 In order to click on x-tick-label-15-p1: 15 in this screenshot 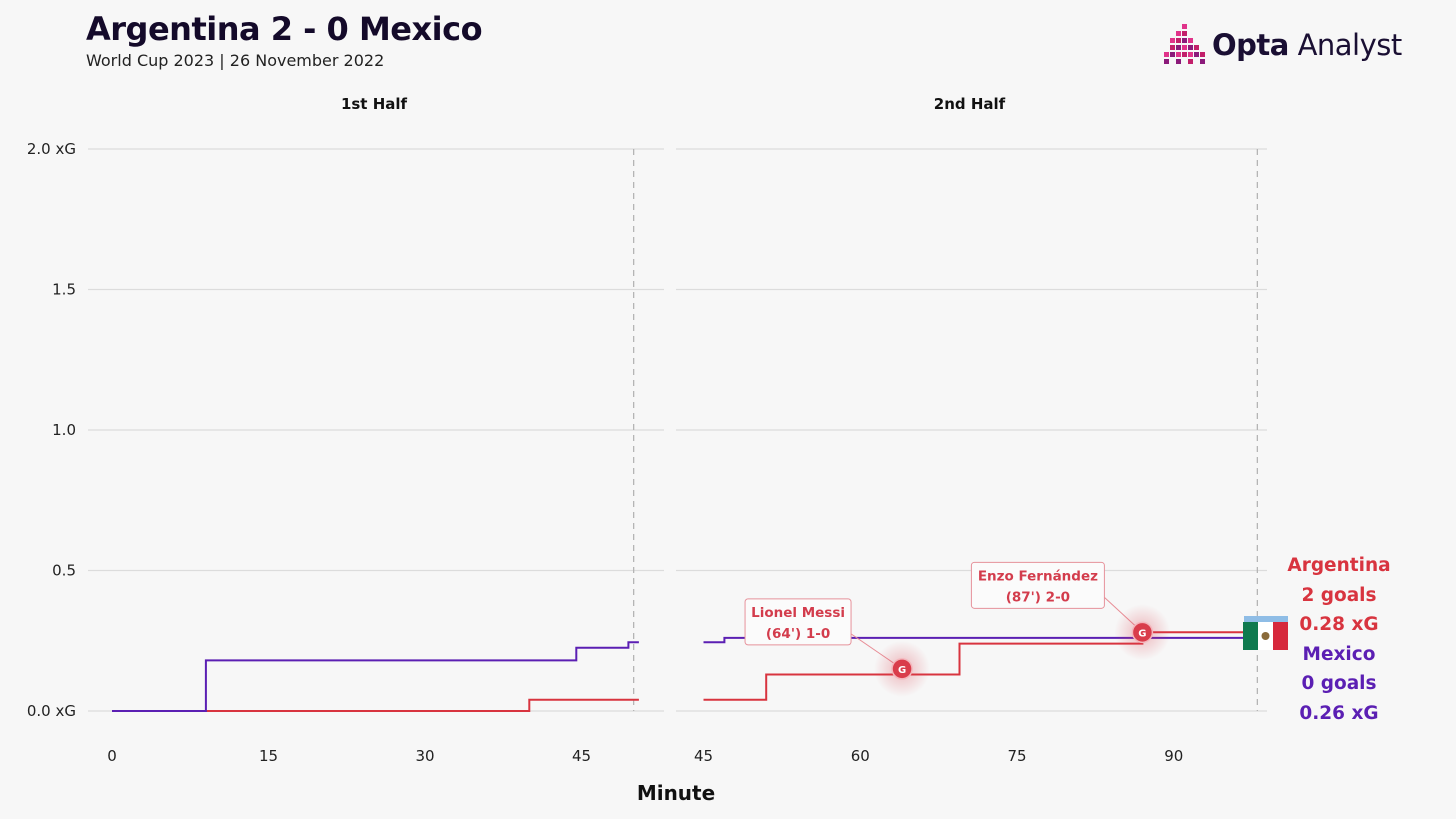, I will do `click(268, 756)`.